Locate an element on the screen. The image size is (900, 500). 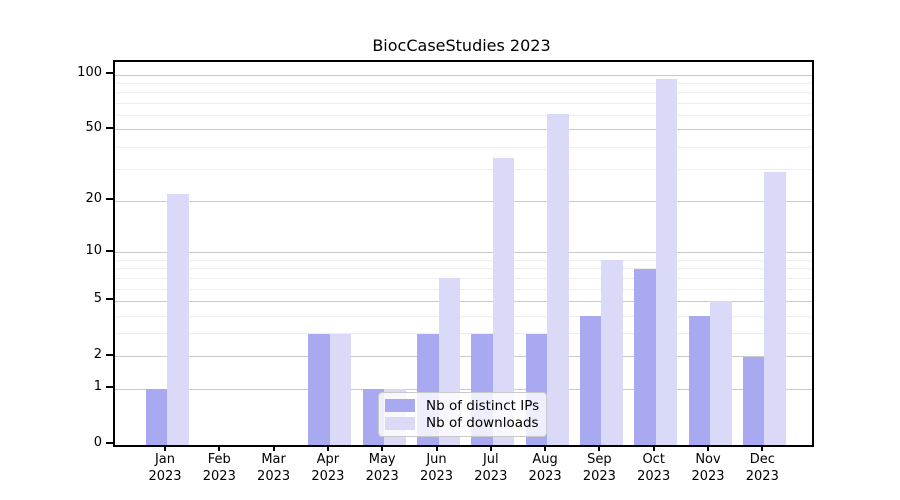
x-axis-tick-label: May 2023 is located at coordinates (382, 468).